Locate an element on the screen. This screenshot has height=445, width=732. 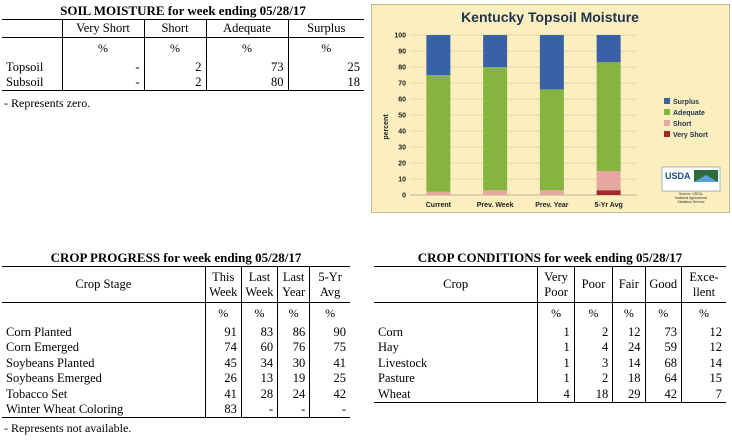
cell: 14 is located at coordinates (629, 363).